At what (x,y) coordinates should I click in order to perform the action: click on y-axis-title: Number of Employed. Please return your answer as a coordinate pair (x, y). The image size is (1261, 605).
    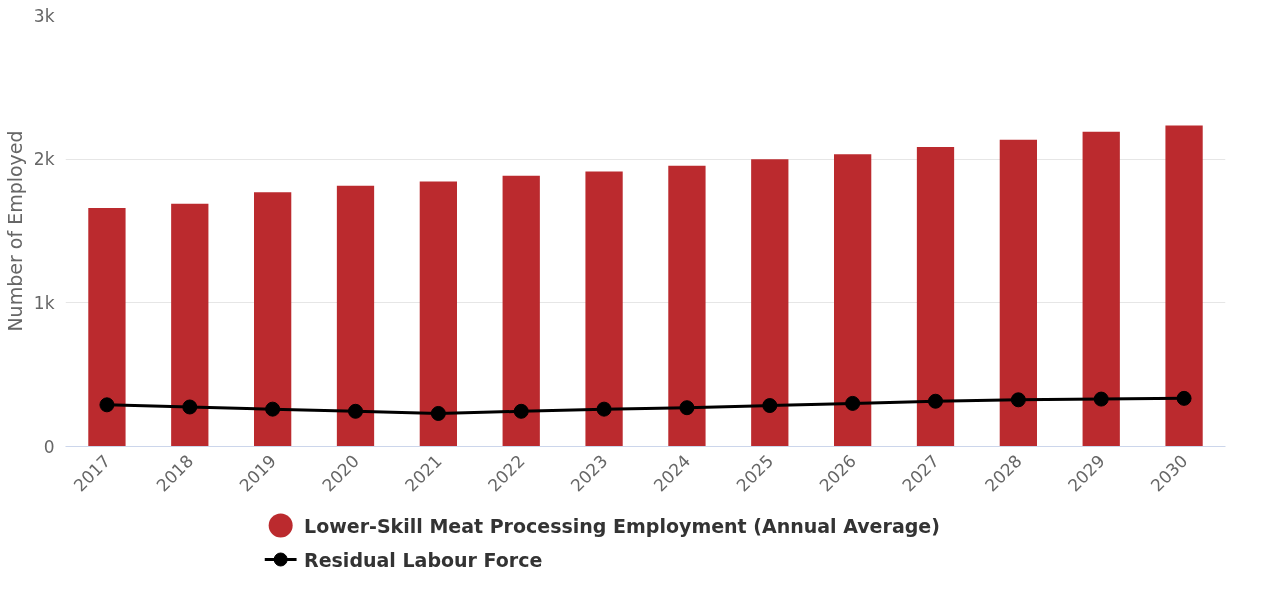
    Looking at the image, I should click on (14, 231).